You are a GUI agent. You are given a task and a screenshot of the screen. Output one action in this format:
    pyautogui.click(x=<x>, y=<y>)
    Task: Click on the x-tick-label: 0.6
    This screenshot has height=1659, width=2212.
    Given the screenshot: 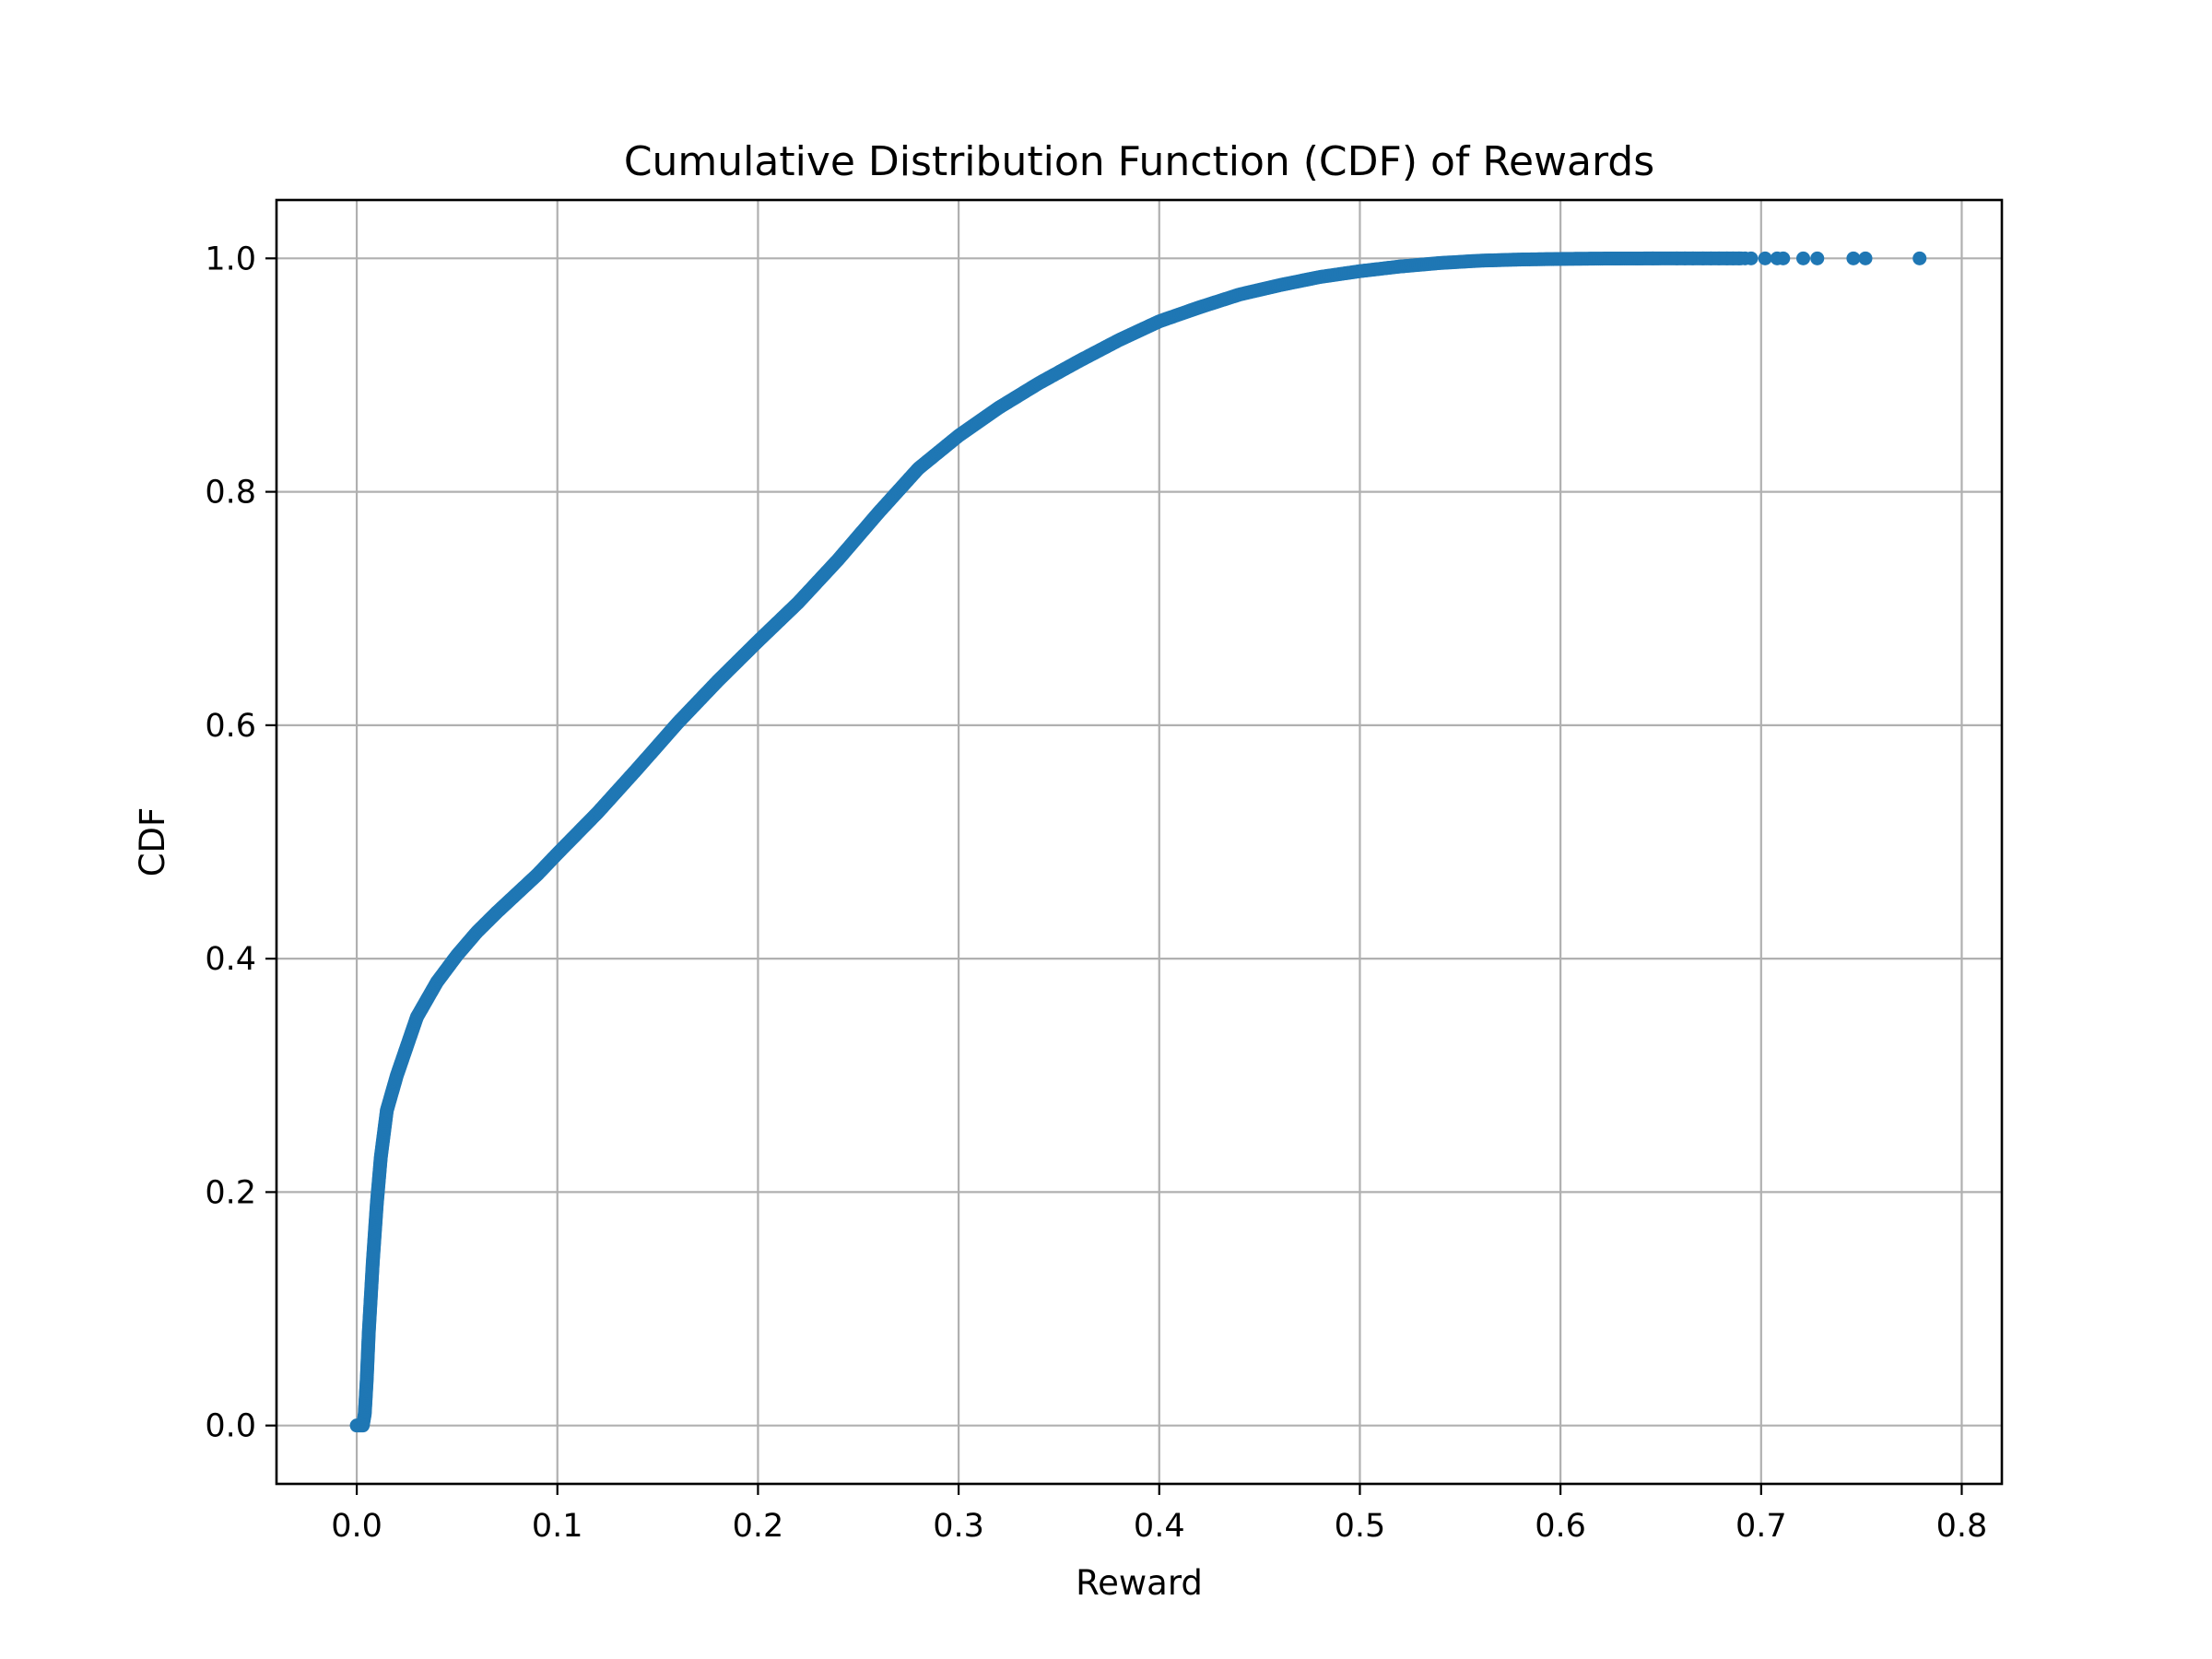 What is the action you would take?
    pyautogui.click(x=1560, y=1526)
    